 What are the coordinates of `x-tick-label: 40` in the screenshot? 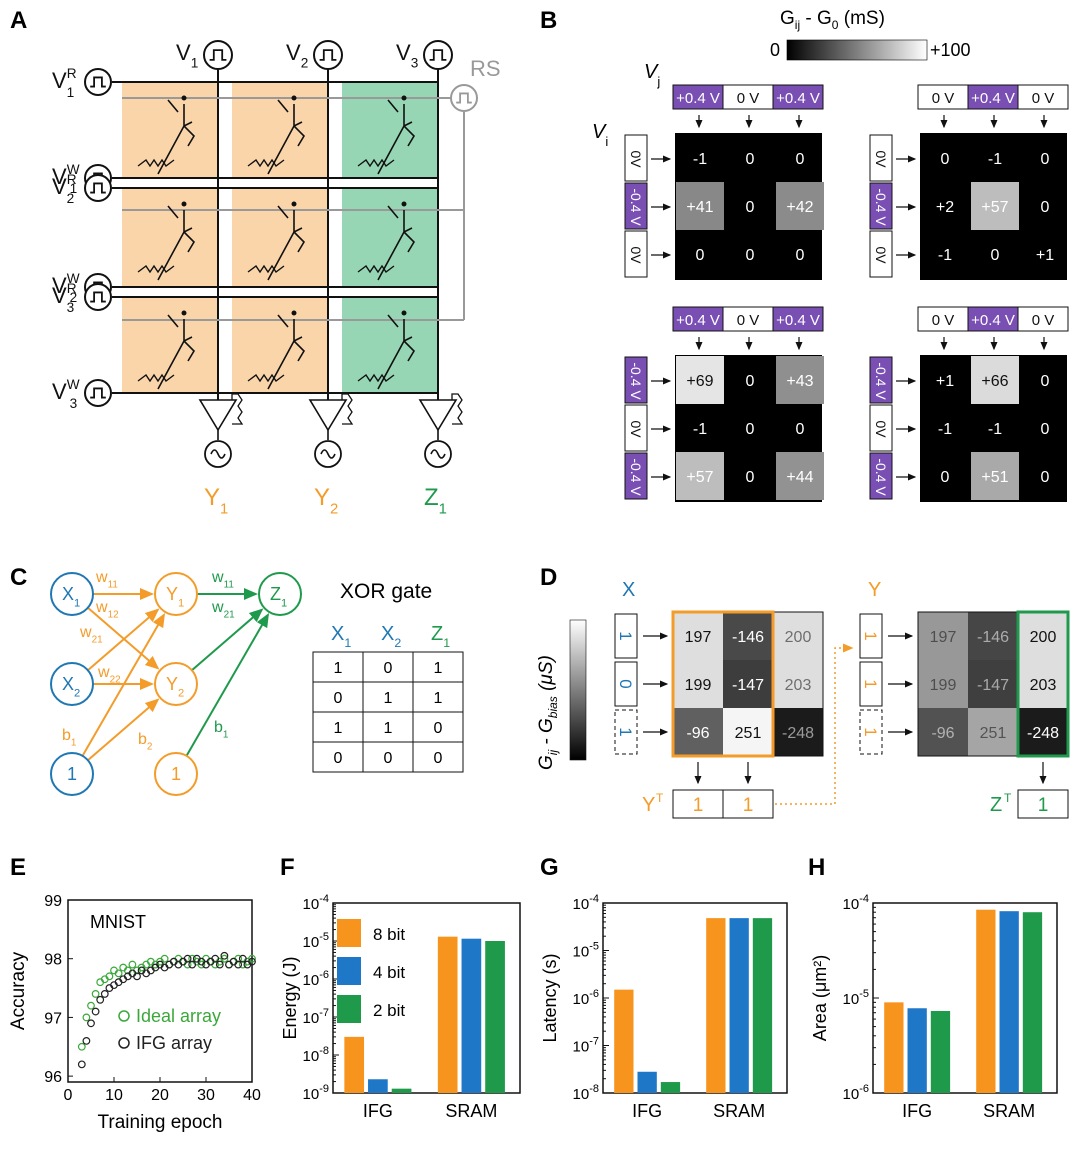 It's located at (252, 1095).